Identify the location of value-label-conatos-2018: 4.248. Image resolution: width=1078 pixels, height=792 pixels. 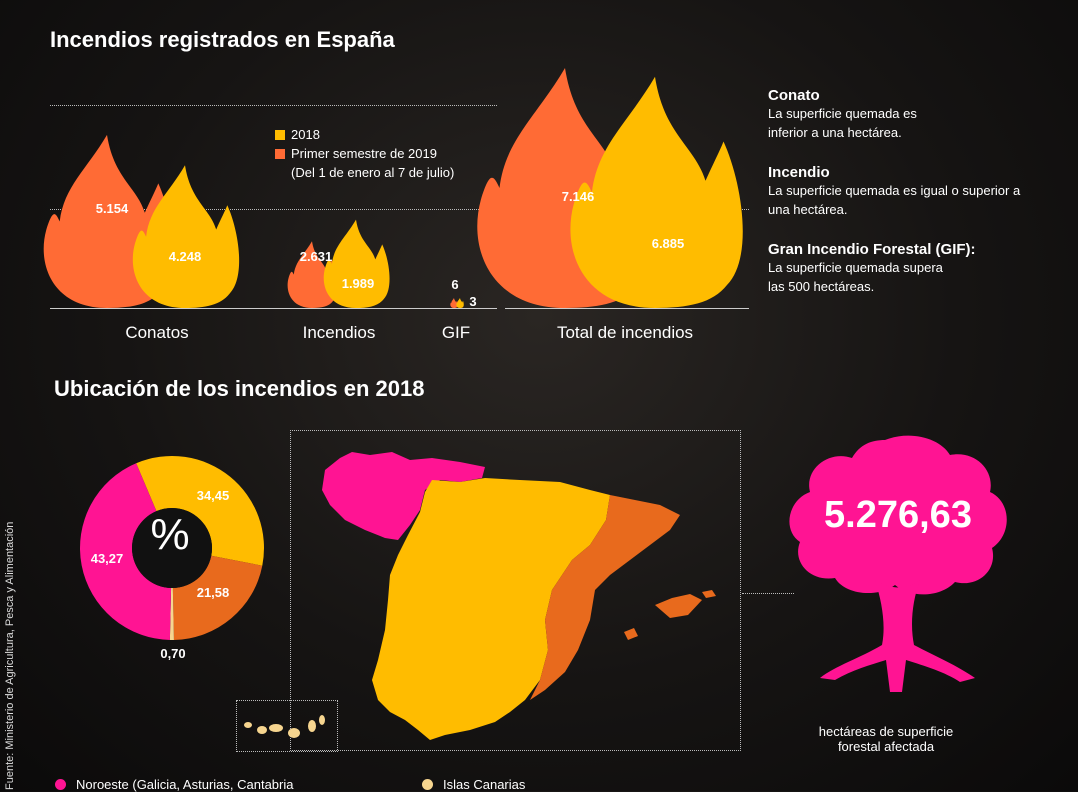
(185, 256).